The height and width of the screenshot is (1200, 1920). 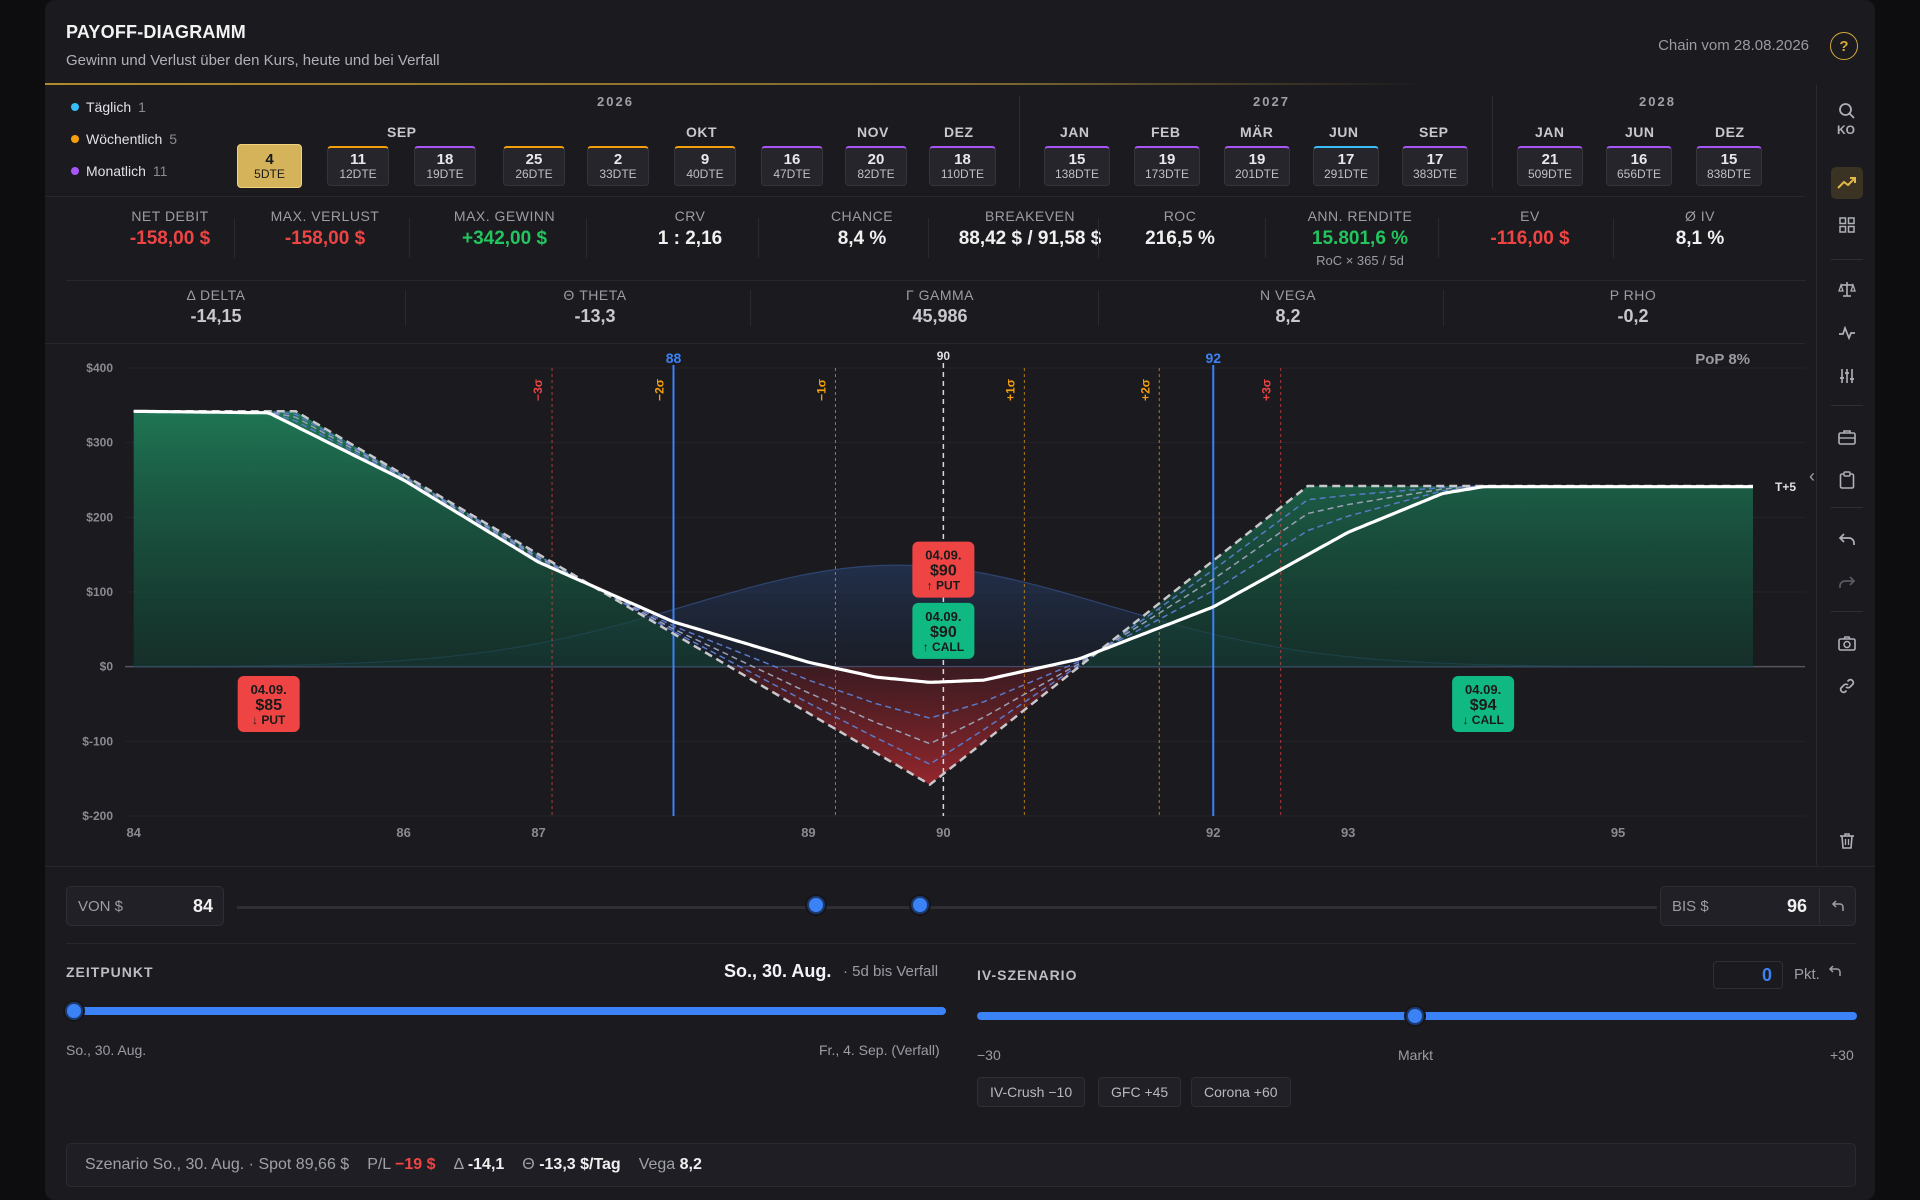 I want to click on vega-label: Vega, so click(x=657, y=1164).